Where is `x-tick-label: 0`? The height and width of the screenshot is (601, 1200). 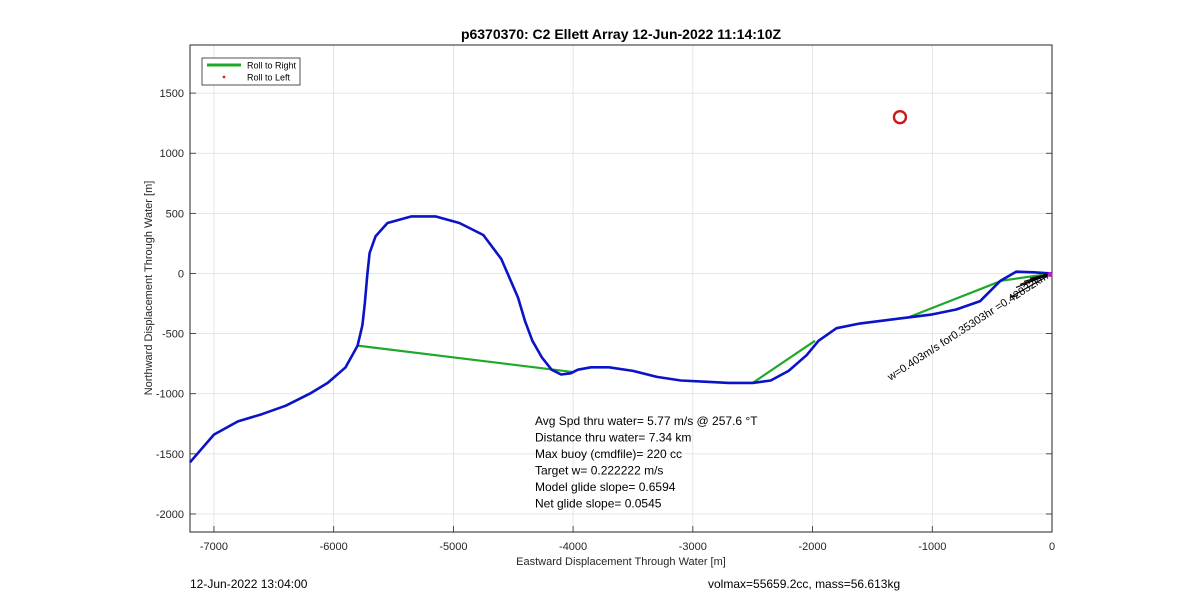 x-tick-label: 0 is located at coordinates (1052, 547).